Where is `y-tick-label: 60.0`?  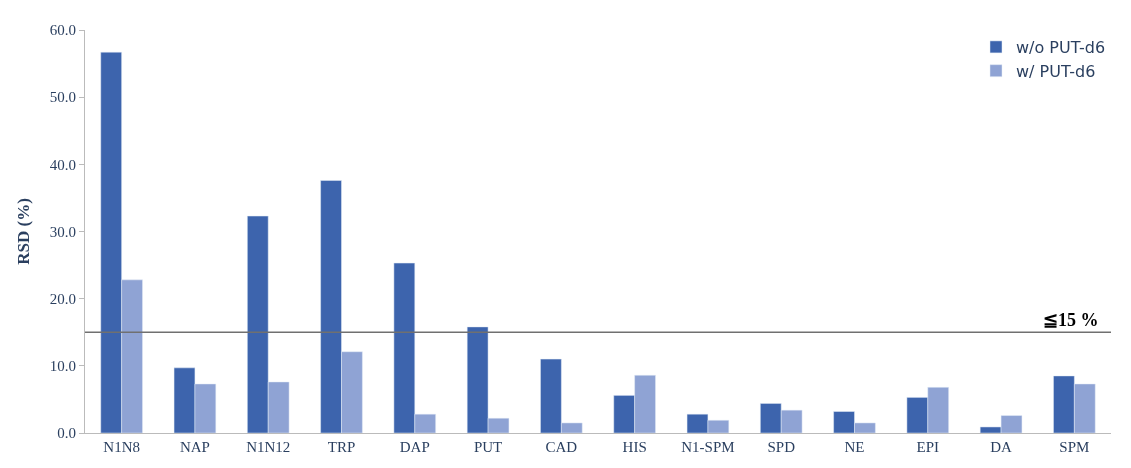 y-tick-label: 60.0 is located at coordinates (62, 30).